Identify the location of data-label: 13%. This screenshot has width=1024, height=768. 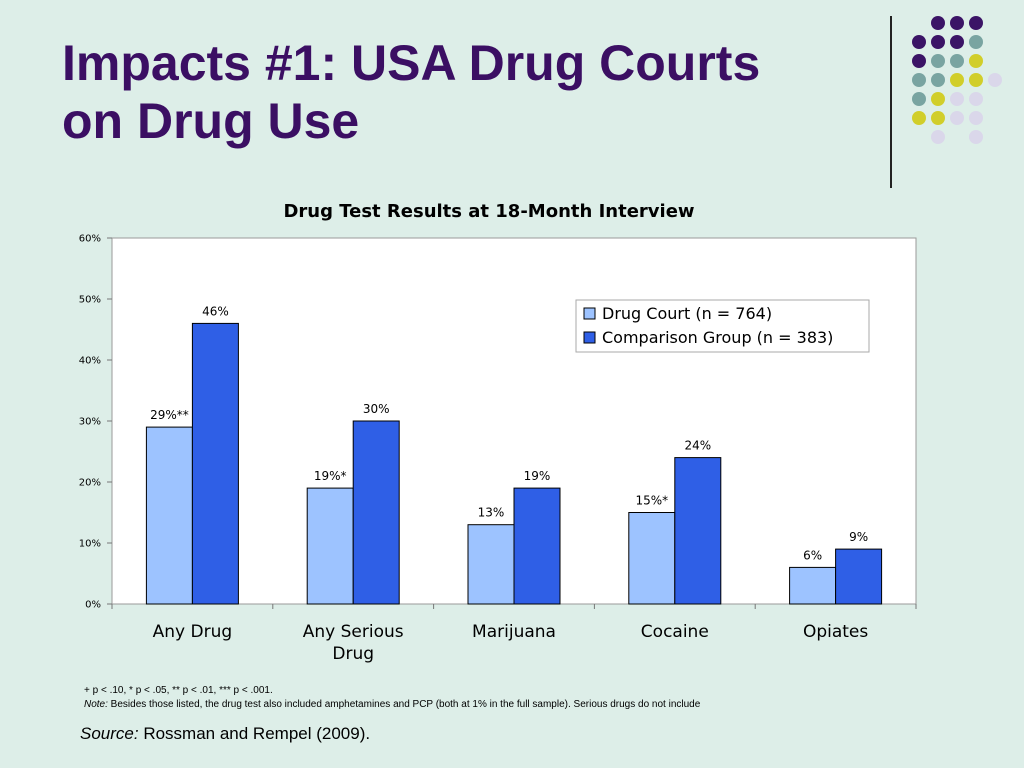
(491, 513).